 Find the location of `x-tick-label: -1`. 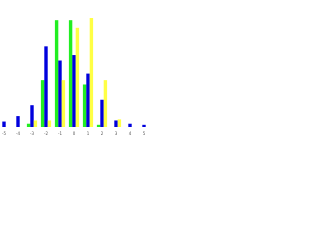

x-tick-label: -1 is located at coordinates (60, 133).